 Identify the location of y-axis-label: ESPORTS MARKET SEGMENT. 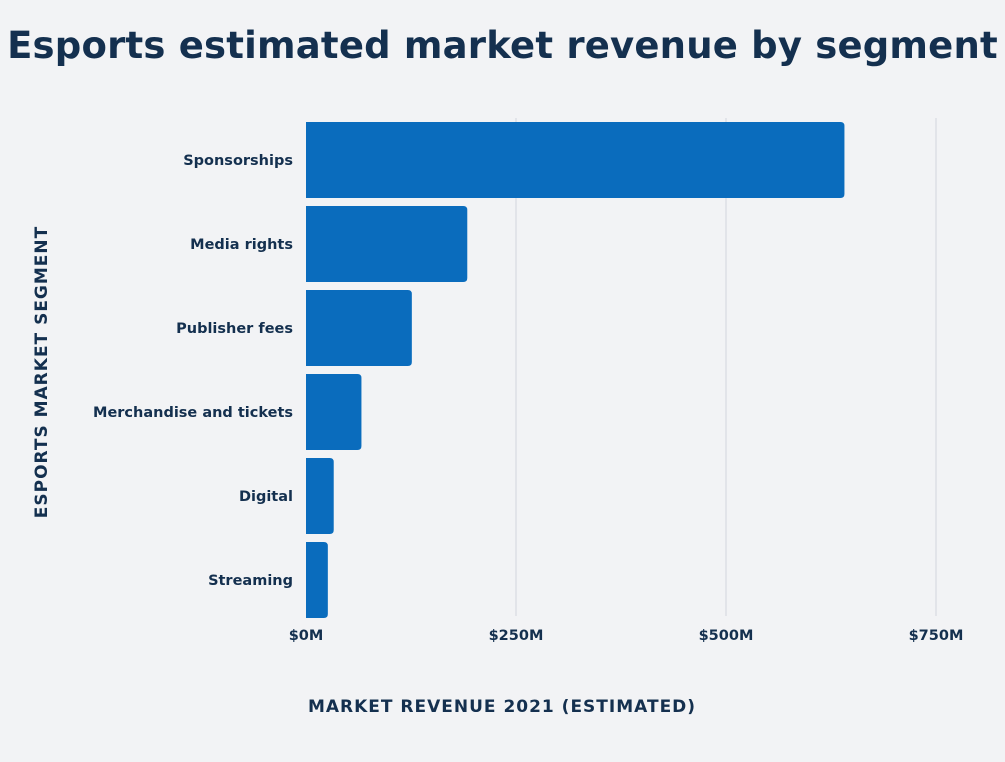
(42, 372).